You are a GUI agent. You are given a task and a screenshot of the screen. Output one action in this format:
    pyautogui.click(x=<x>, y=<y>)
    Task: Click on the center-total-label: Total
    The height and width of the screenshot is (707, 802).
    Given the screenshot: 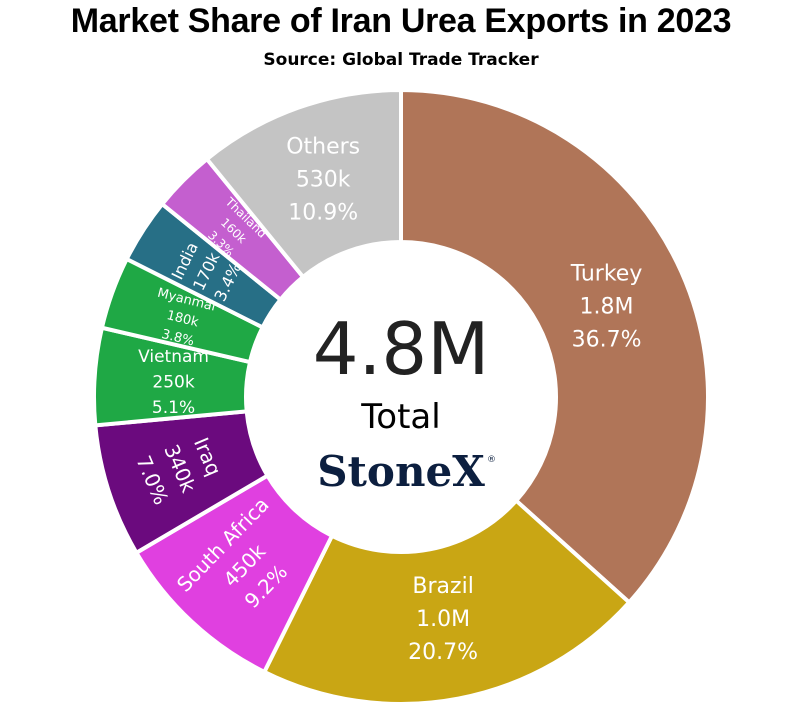 What is the action you would take?
    pyautogui.click(x=400, y=417)
    